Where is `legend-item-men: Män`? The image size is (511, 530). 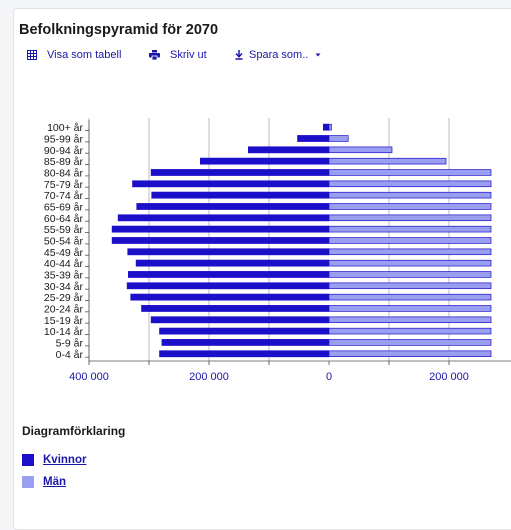 legend-item-men: Män is located at coordinates (44, 482).